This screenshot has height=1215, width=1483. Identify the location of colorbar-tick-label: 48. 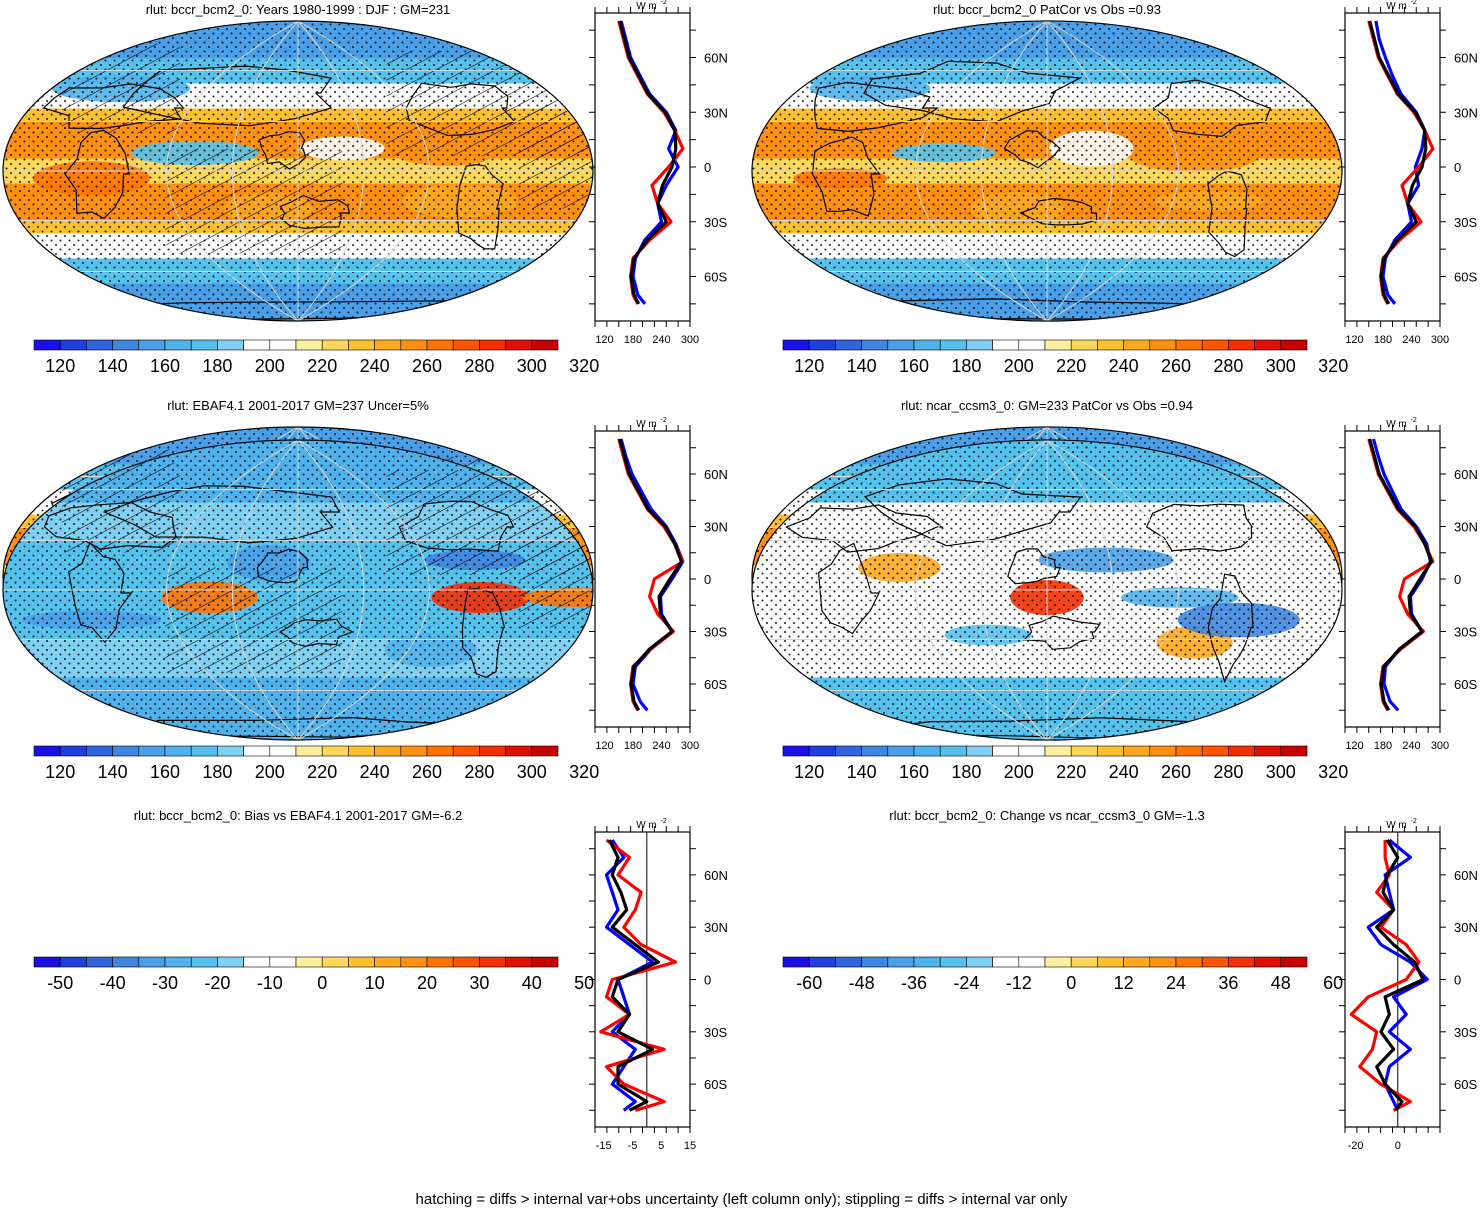
(1281, 983).